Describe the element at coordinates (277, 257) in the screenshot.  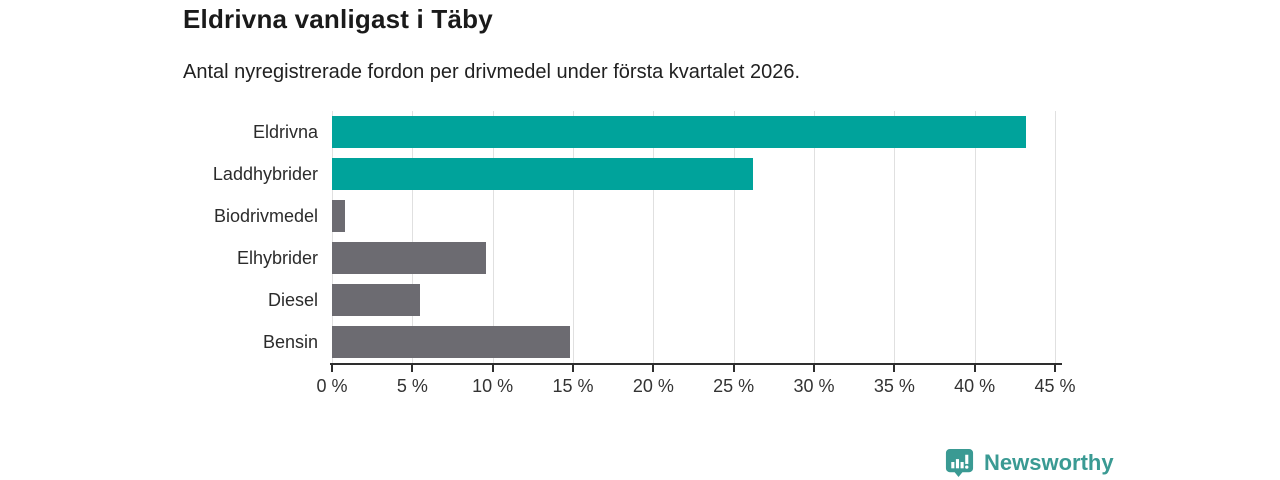
I see `category-label-elhybrider: Elhybrider` at that location.